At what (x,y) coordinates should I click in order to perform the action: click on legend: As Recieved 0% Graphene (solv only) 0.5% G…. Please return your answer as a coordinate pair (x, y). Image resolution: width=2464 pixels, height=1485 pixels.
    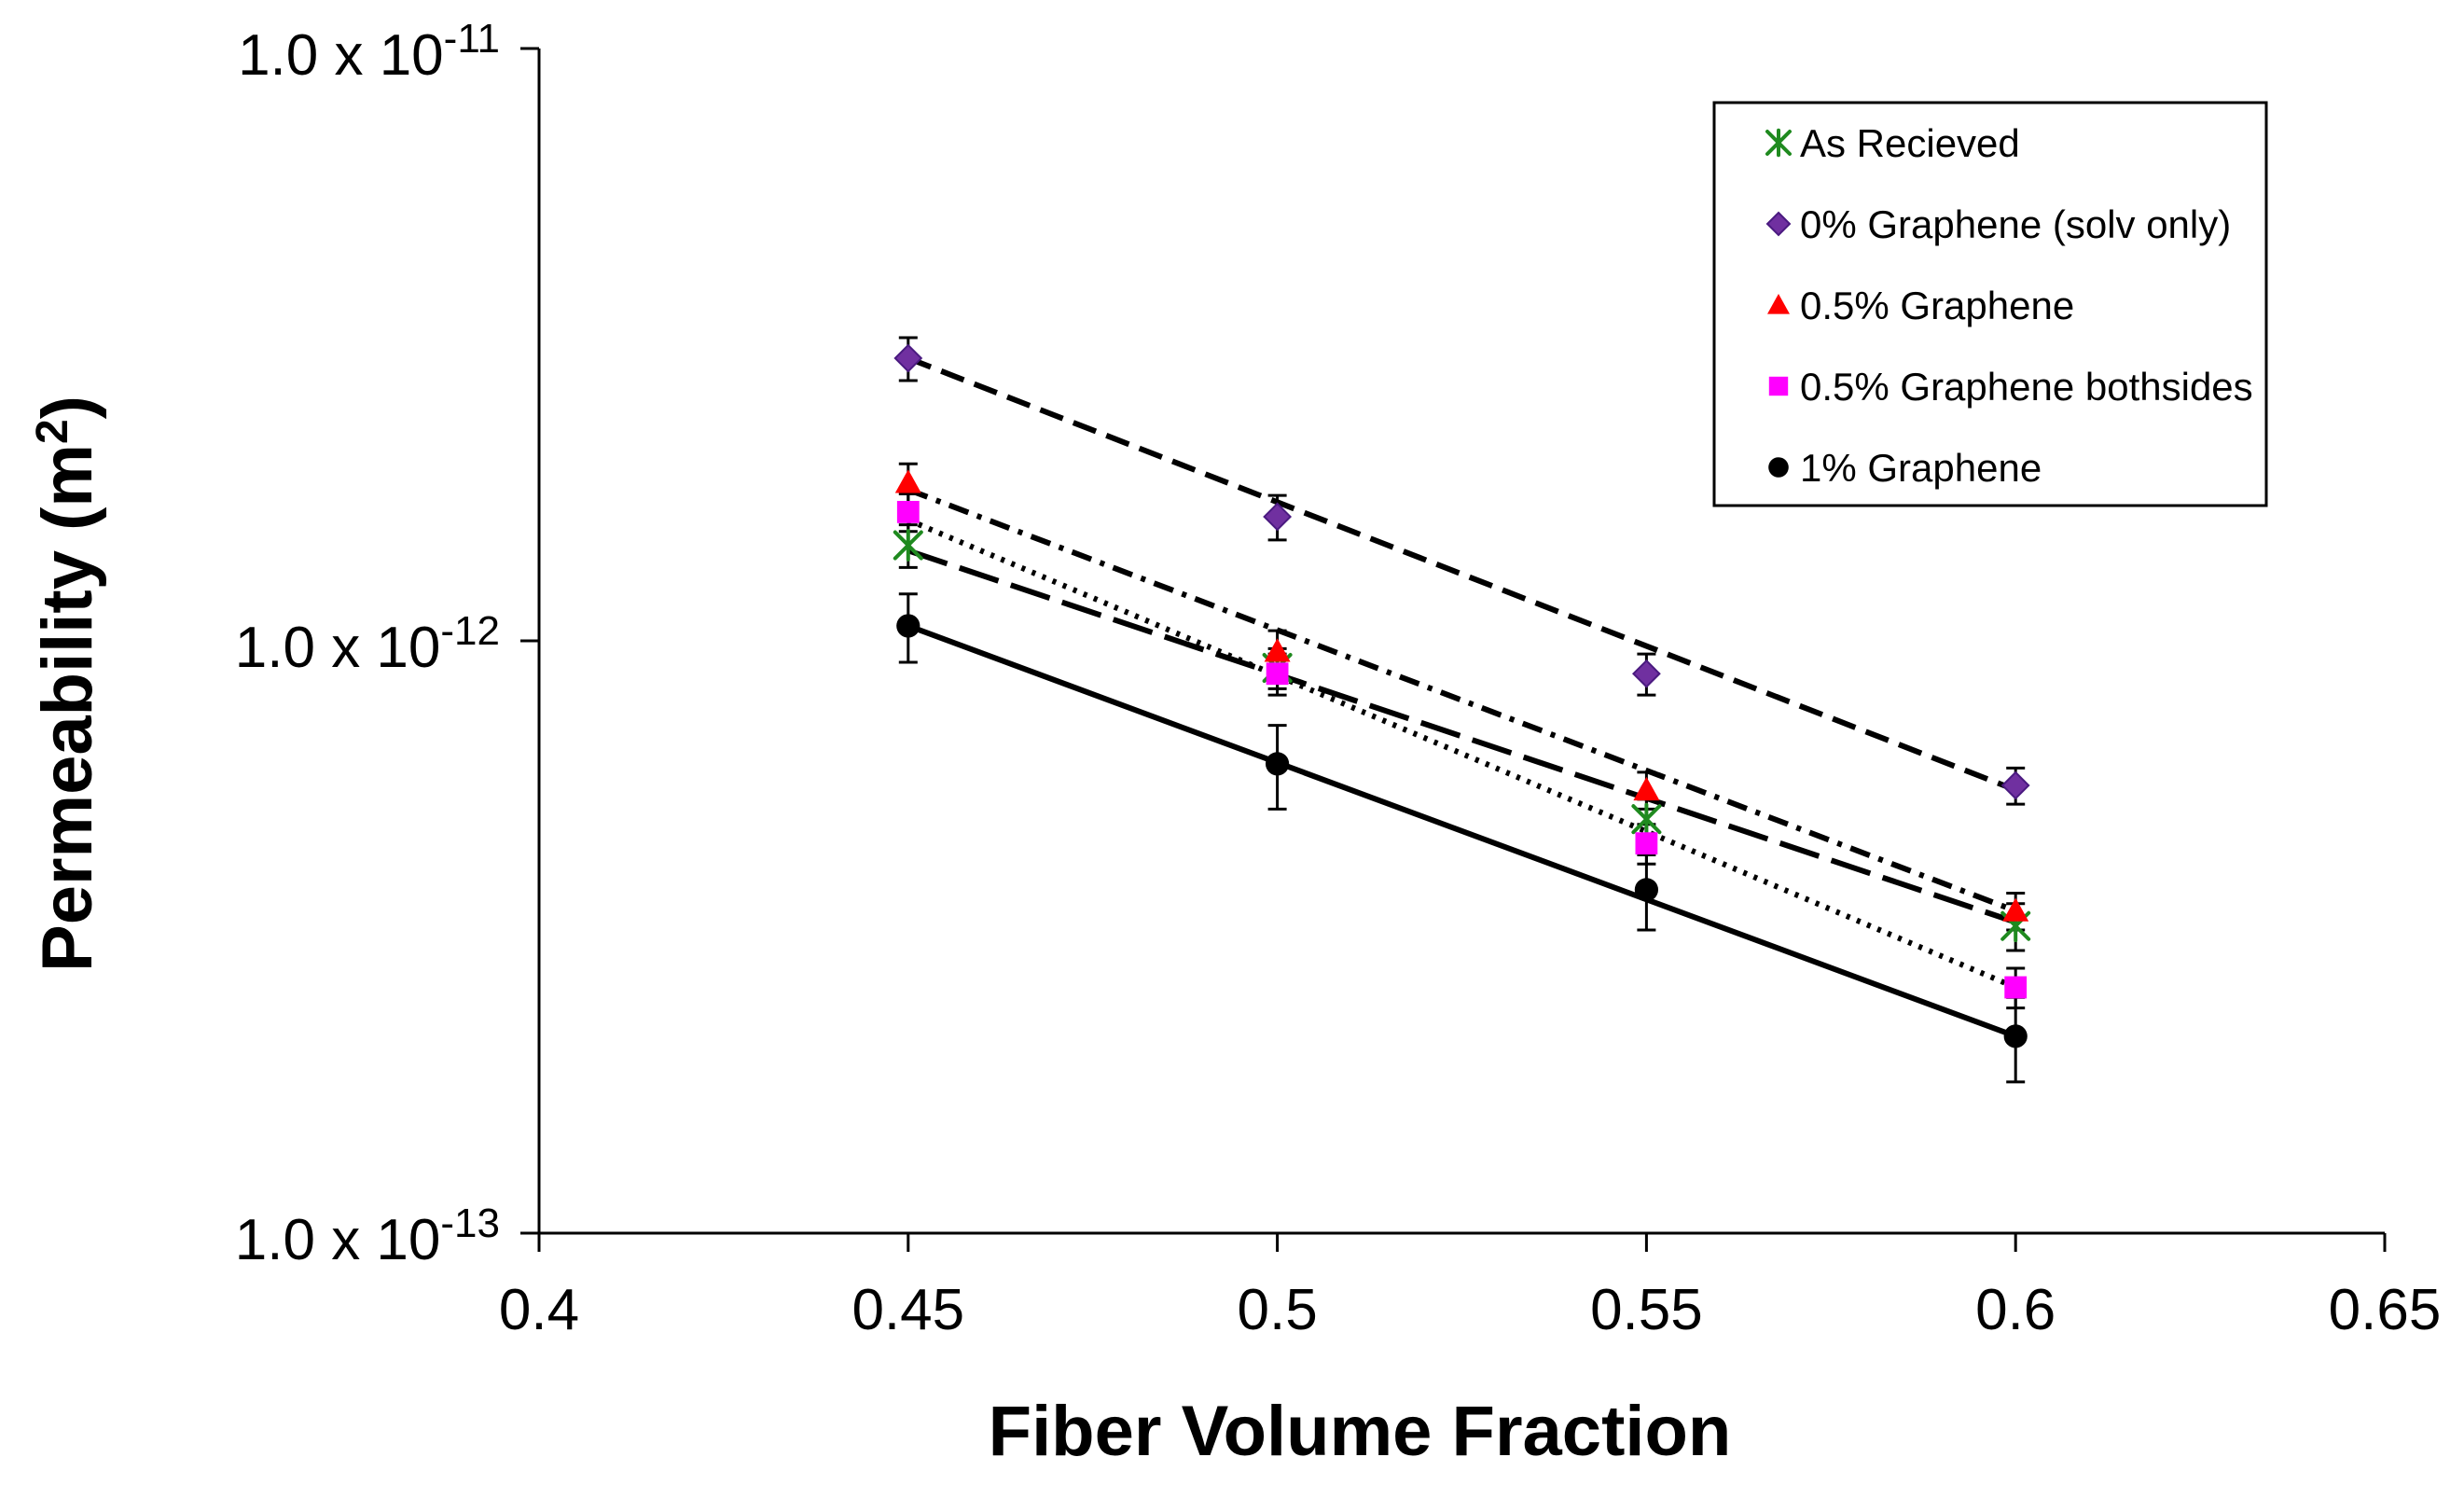
    Looking at the image, I should click on (1990, 304).